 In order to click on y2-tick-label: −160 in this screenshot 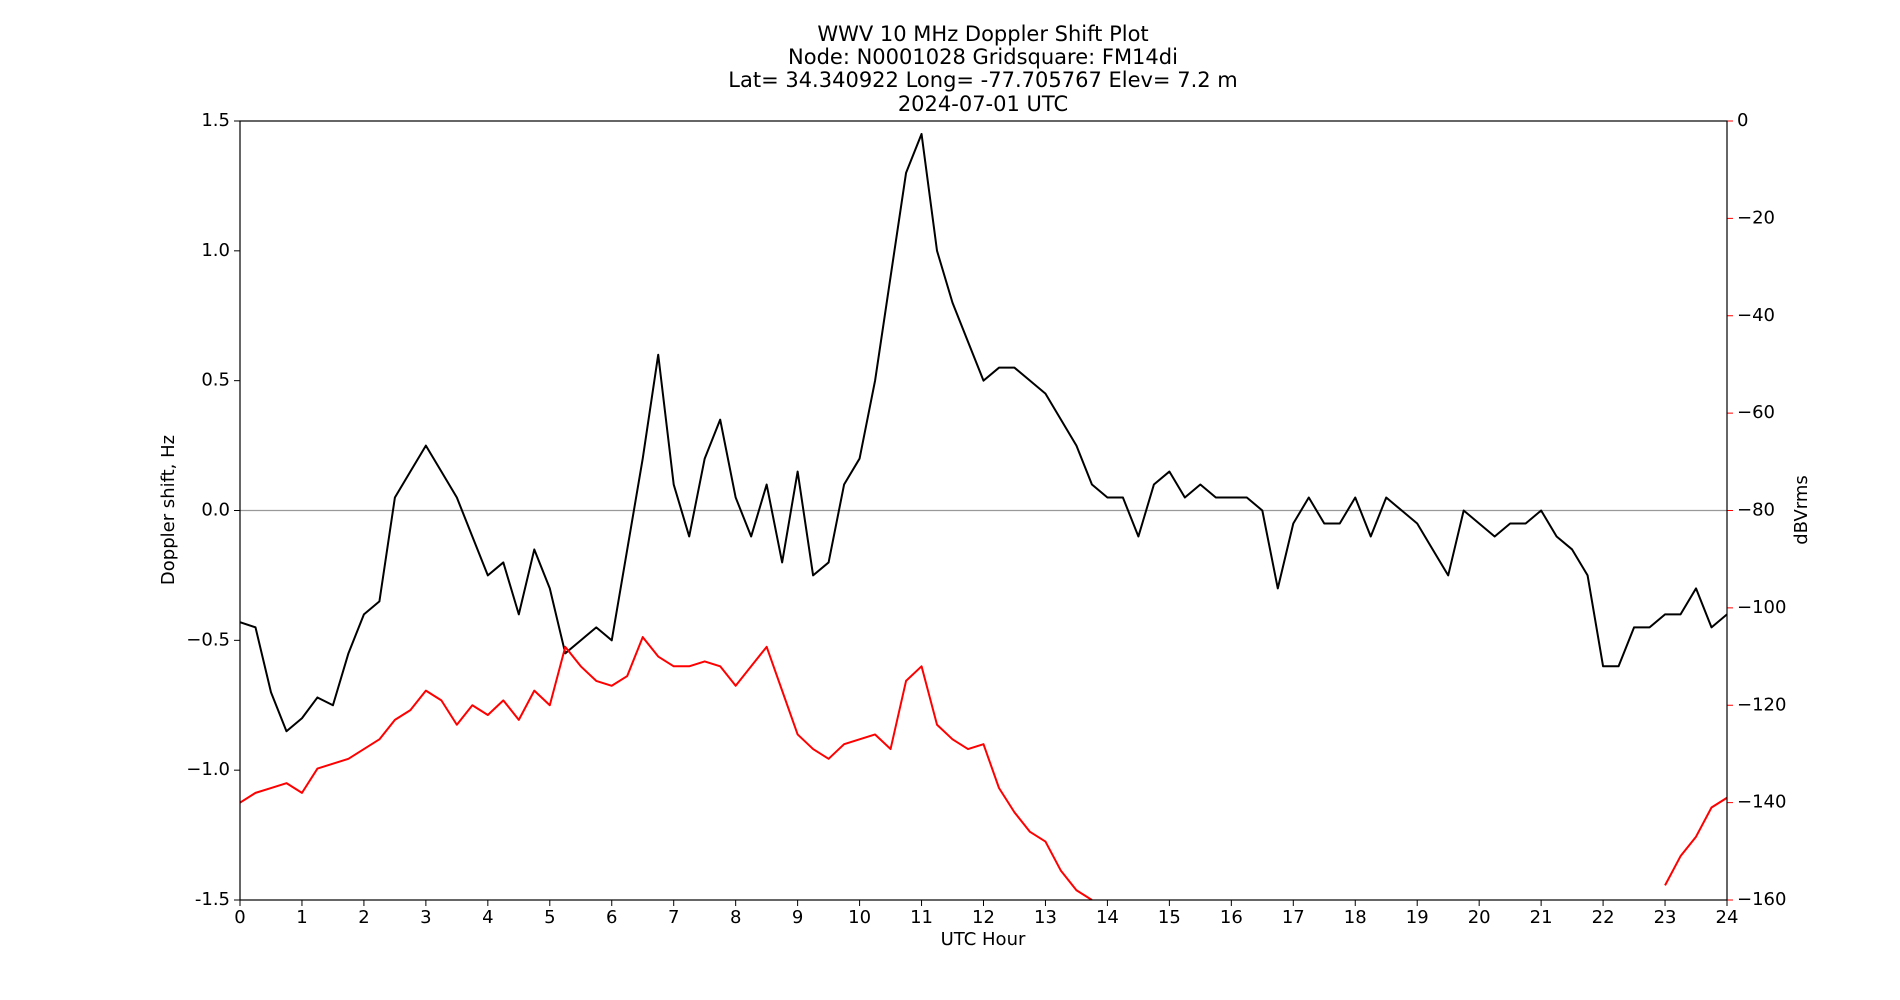, I will do `click(1761, 899)`.